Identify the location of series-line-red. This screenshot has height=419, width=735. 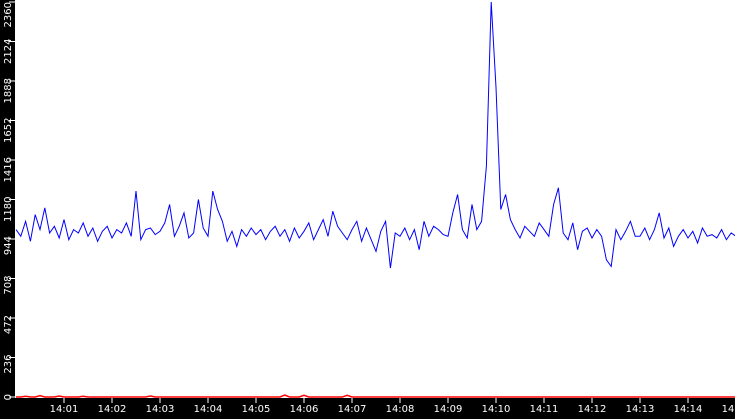
(375, 396).